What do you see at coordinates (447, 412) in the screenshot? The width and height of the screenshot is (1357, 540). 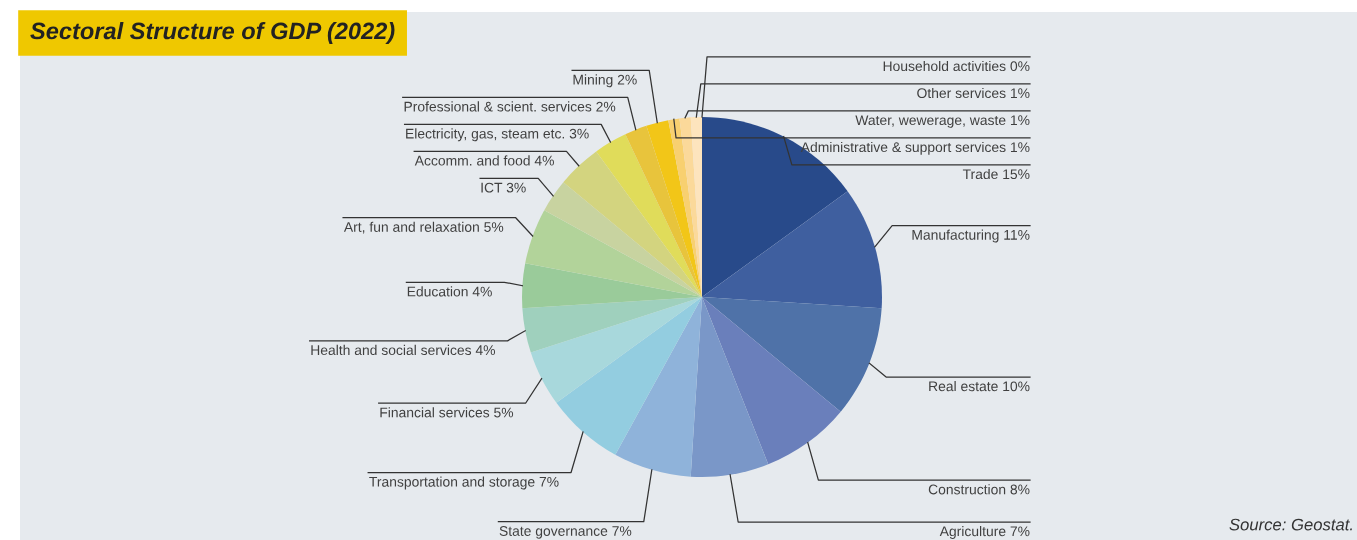 I see `slice-label: Financial services 5%` at bounding box center [447, 412].